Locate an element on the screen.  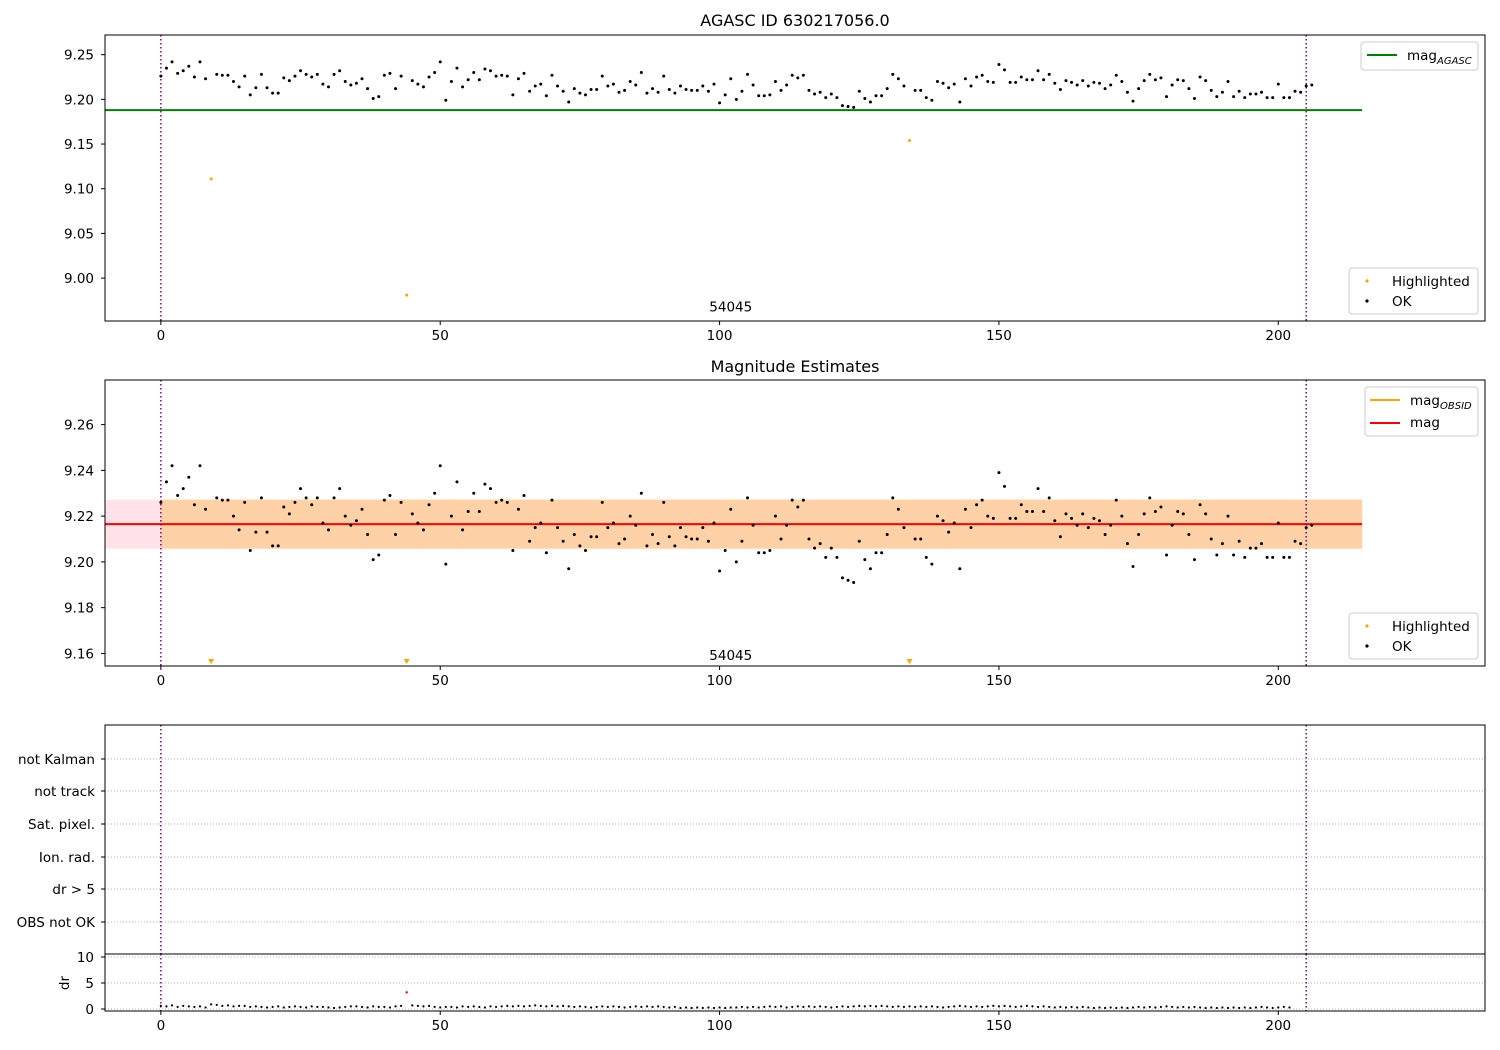
dr-axis-label: dr is located at coordinates (65, 982).